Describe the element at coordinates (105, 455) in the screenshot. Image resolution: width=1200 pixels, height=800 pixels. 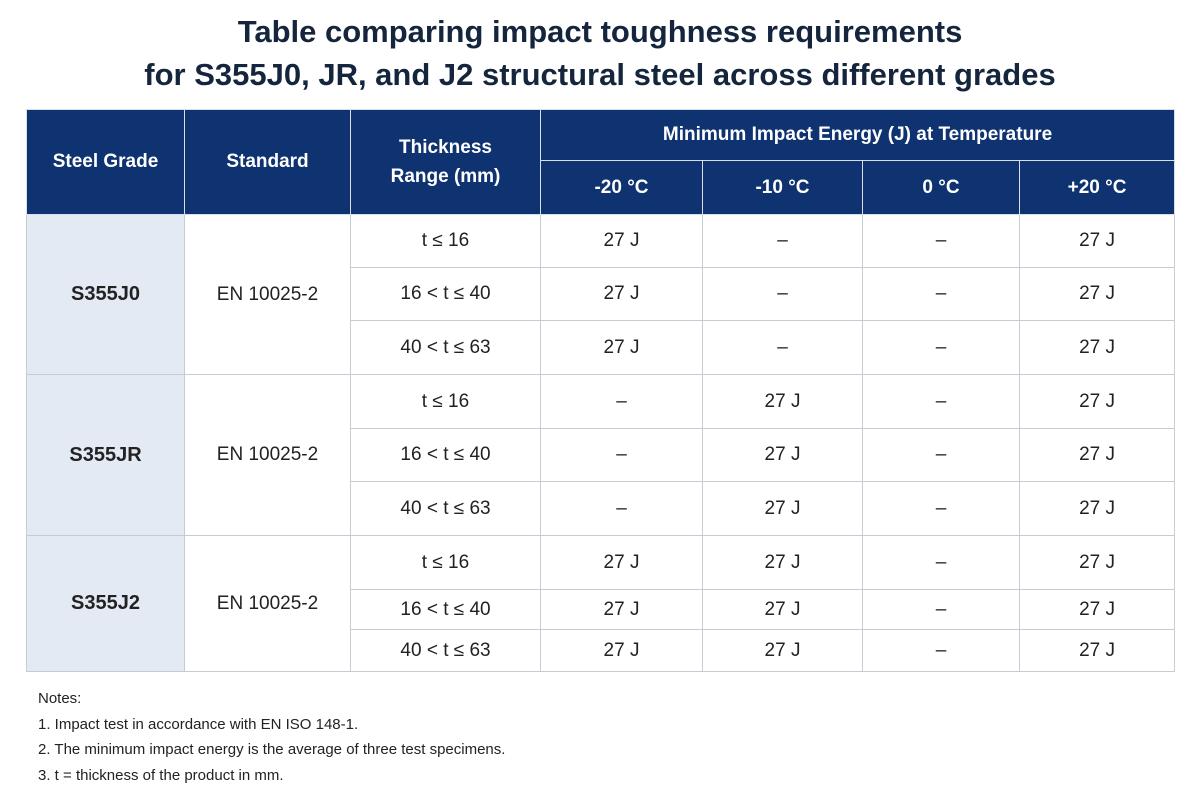
I see `grade-cell: S355JR` at that location.